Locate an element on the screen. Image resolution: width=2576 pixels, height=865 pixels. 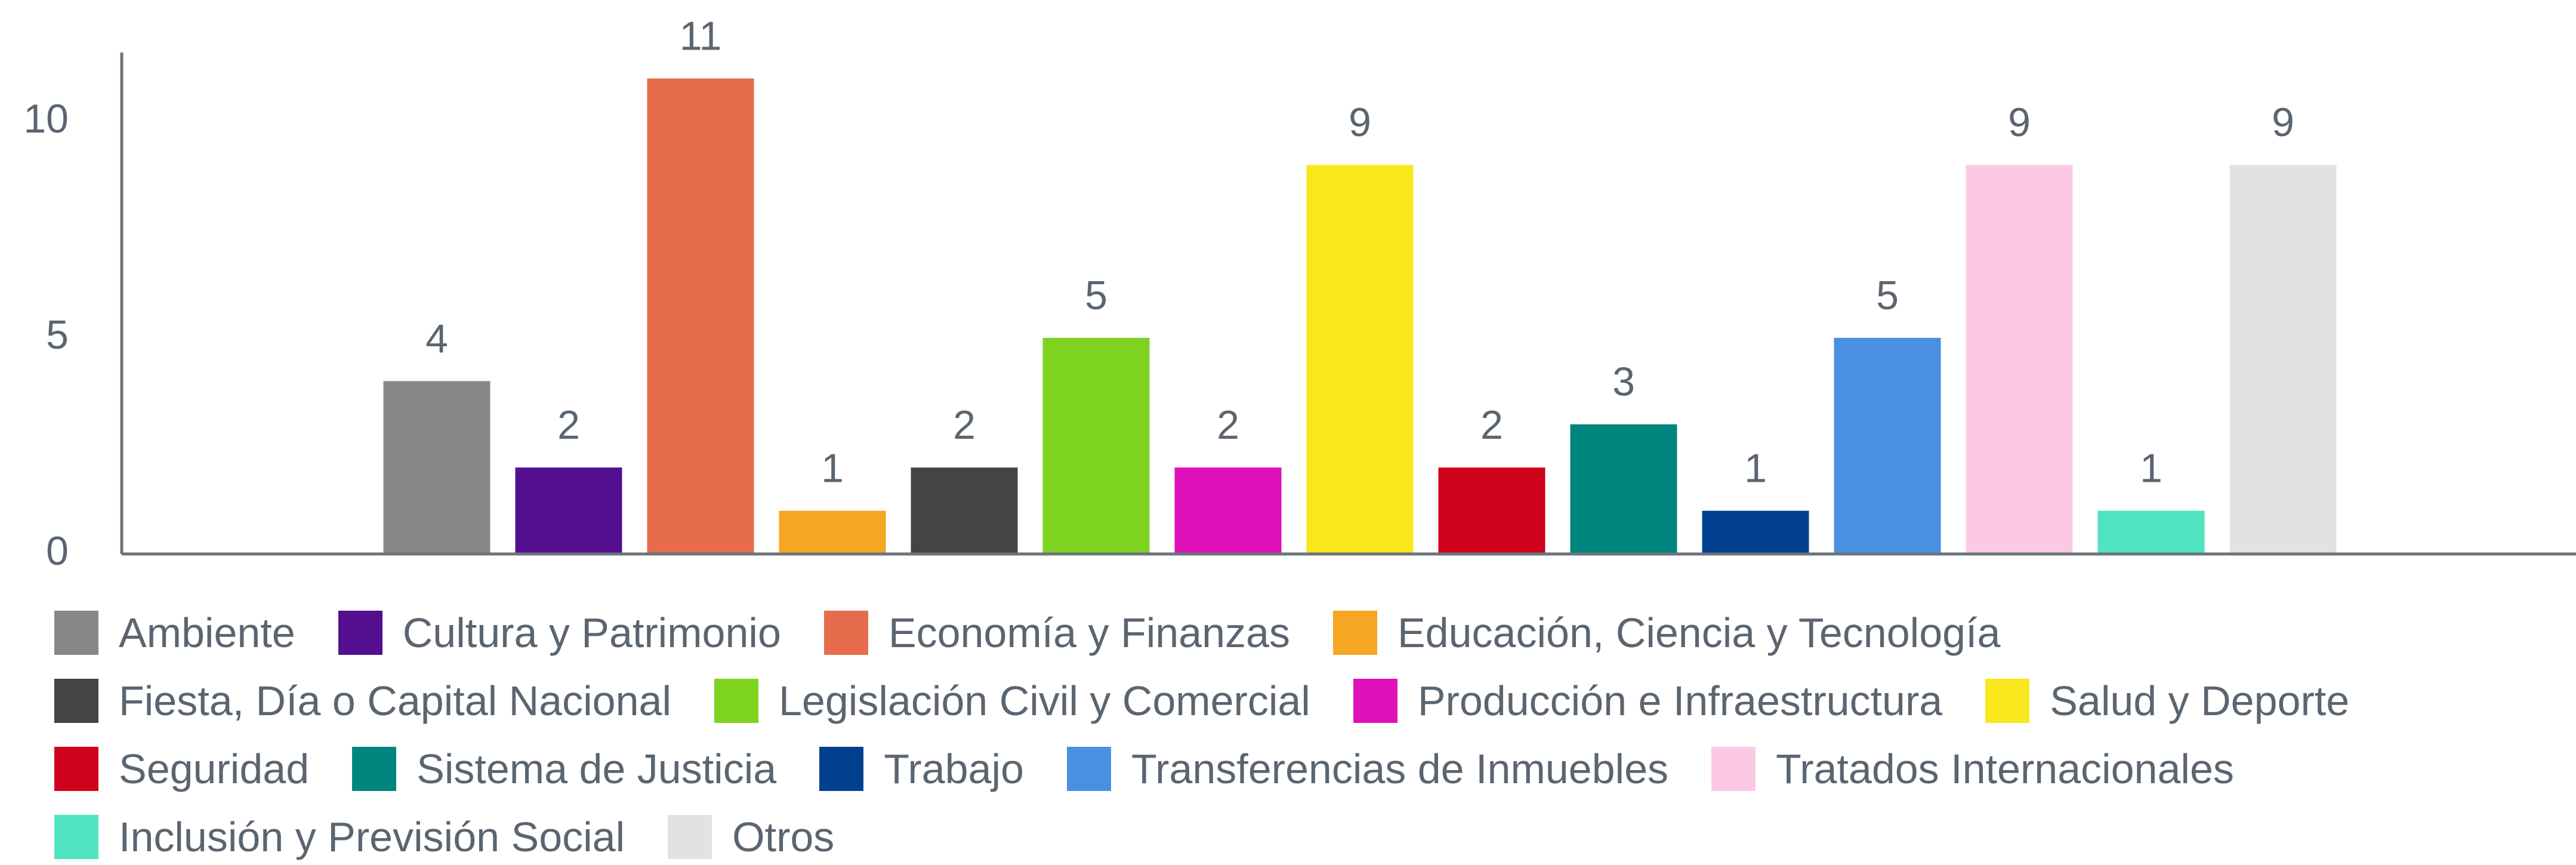
legend-item: Legislación Civil y Comercial is located at coordinates (1012, 701).